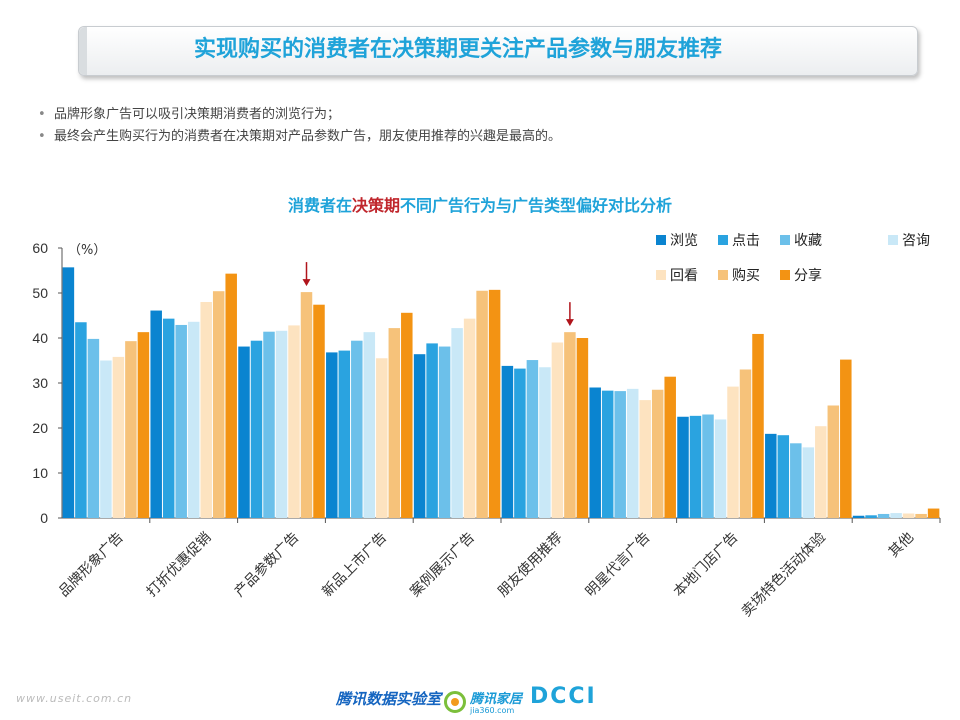  What do you see at coordinates (808, 241) in the screenshot?
I see `legend-label: 收藏` at bounding box center [808, 241].